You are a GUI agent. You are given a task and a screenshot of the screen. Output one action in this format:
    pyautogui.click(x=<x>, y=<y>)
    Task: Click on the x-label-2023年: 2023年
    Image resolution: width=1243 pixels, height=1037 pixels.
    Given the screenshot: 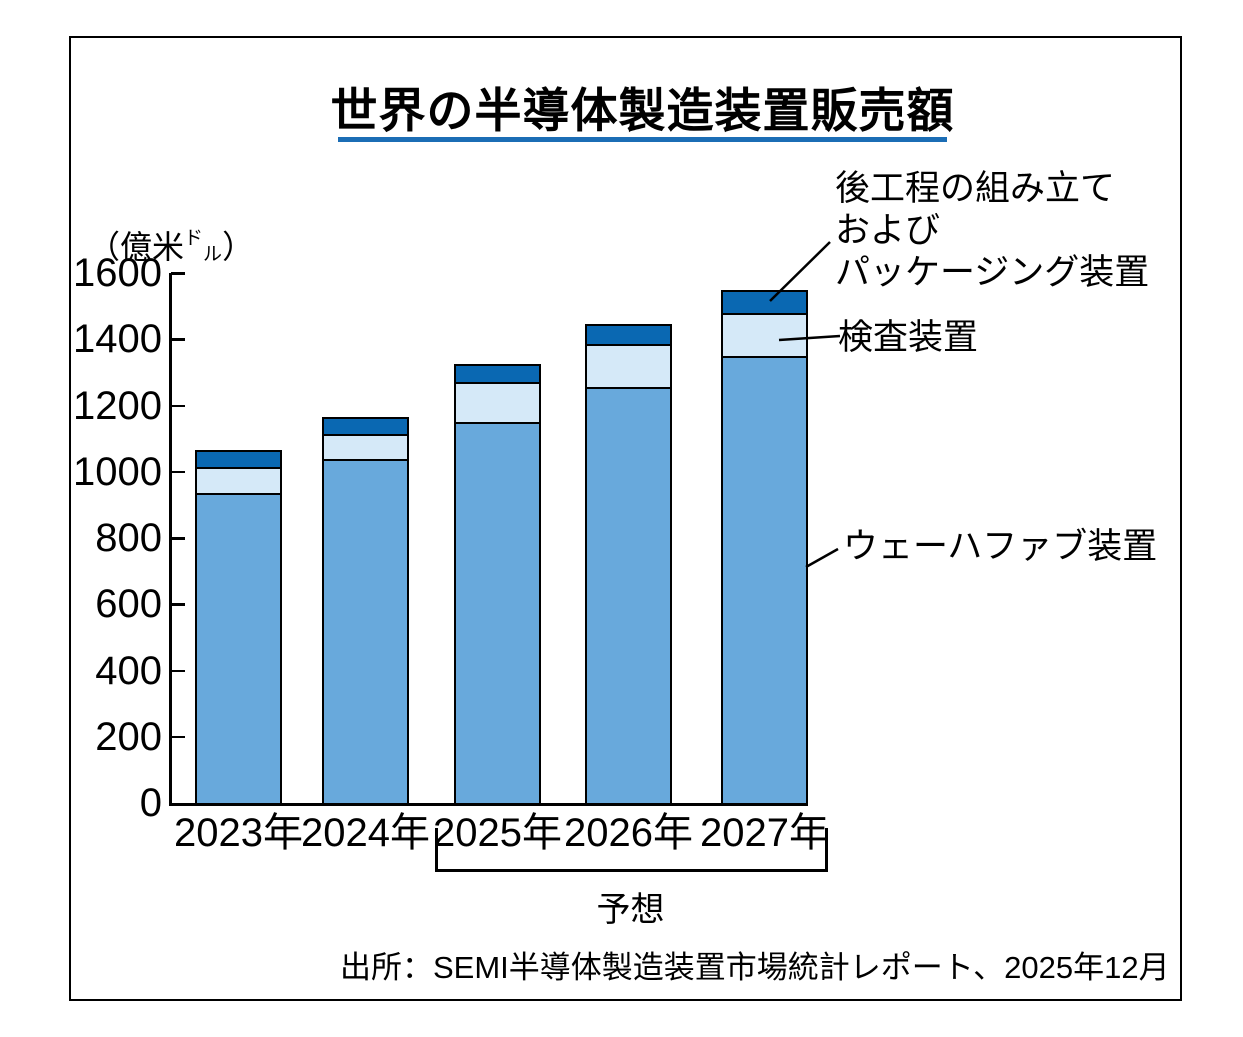 What is the action you would take?
    pyautogui.click(x=238, y=833)
    